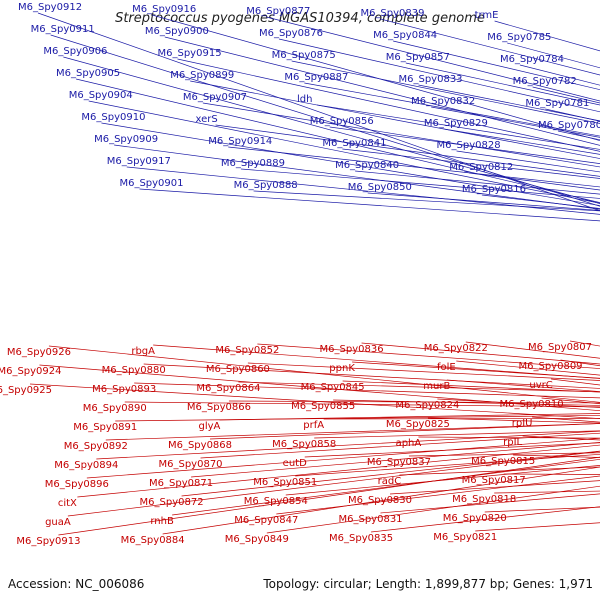 Image resolution: width=600 pixels, height=600 pixels. I want to click on gene-label-bottom: M6_Spy0815, so click(503, 461).